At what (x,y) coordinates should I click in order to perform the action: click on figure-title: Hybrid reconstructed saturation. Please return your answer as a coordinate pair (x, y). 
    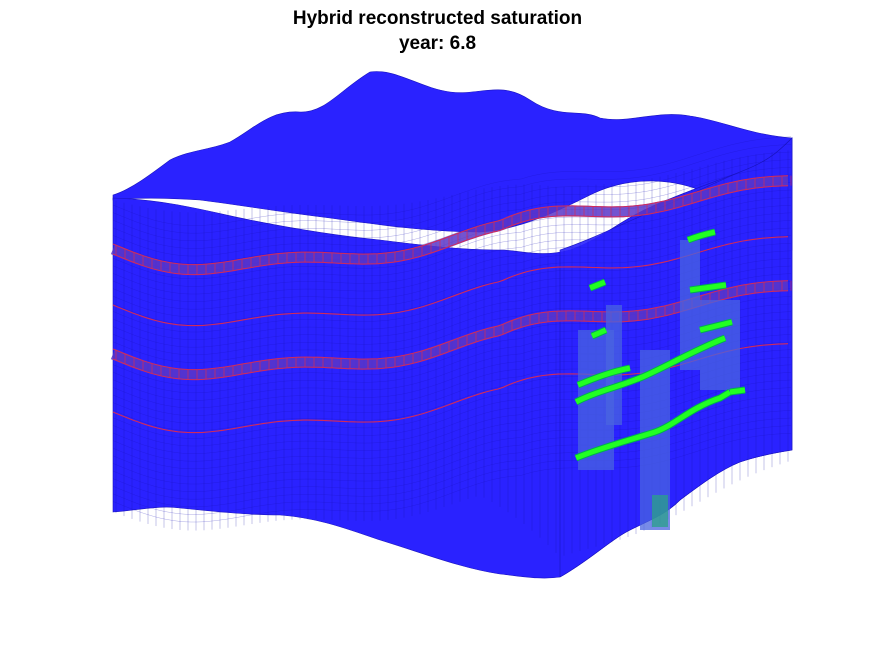
    Looking at the image, I should click on (437, 18).